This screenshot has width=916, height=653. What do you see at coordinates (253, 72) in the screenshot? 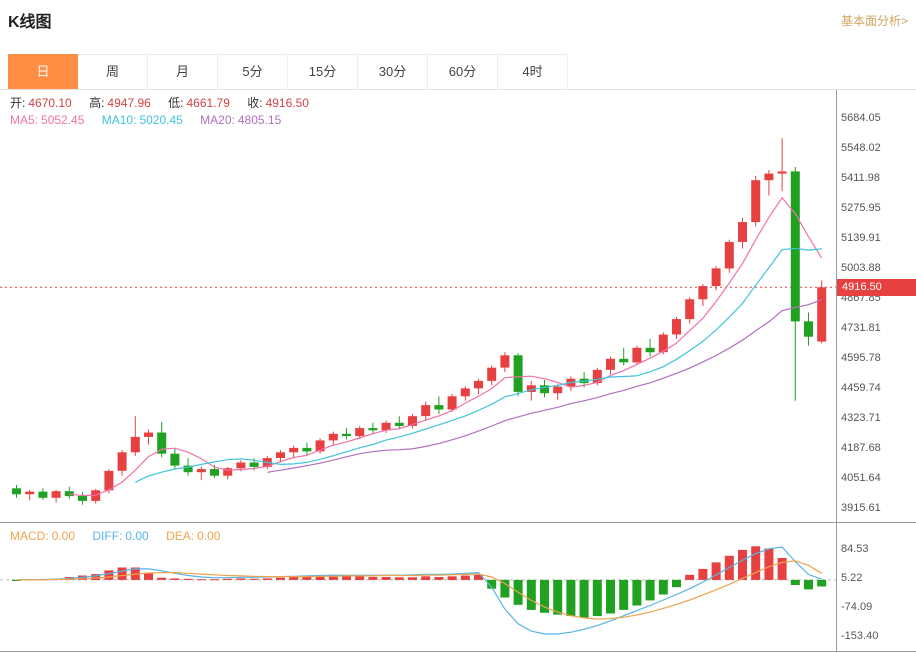
I see `timeframe-tab: 5分` at bounding box center [253, 72].